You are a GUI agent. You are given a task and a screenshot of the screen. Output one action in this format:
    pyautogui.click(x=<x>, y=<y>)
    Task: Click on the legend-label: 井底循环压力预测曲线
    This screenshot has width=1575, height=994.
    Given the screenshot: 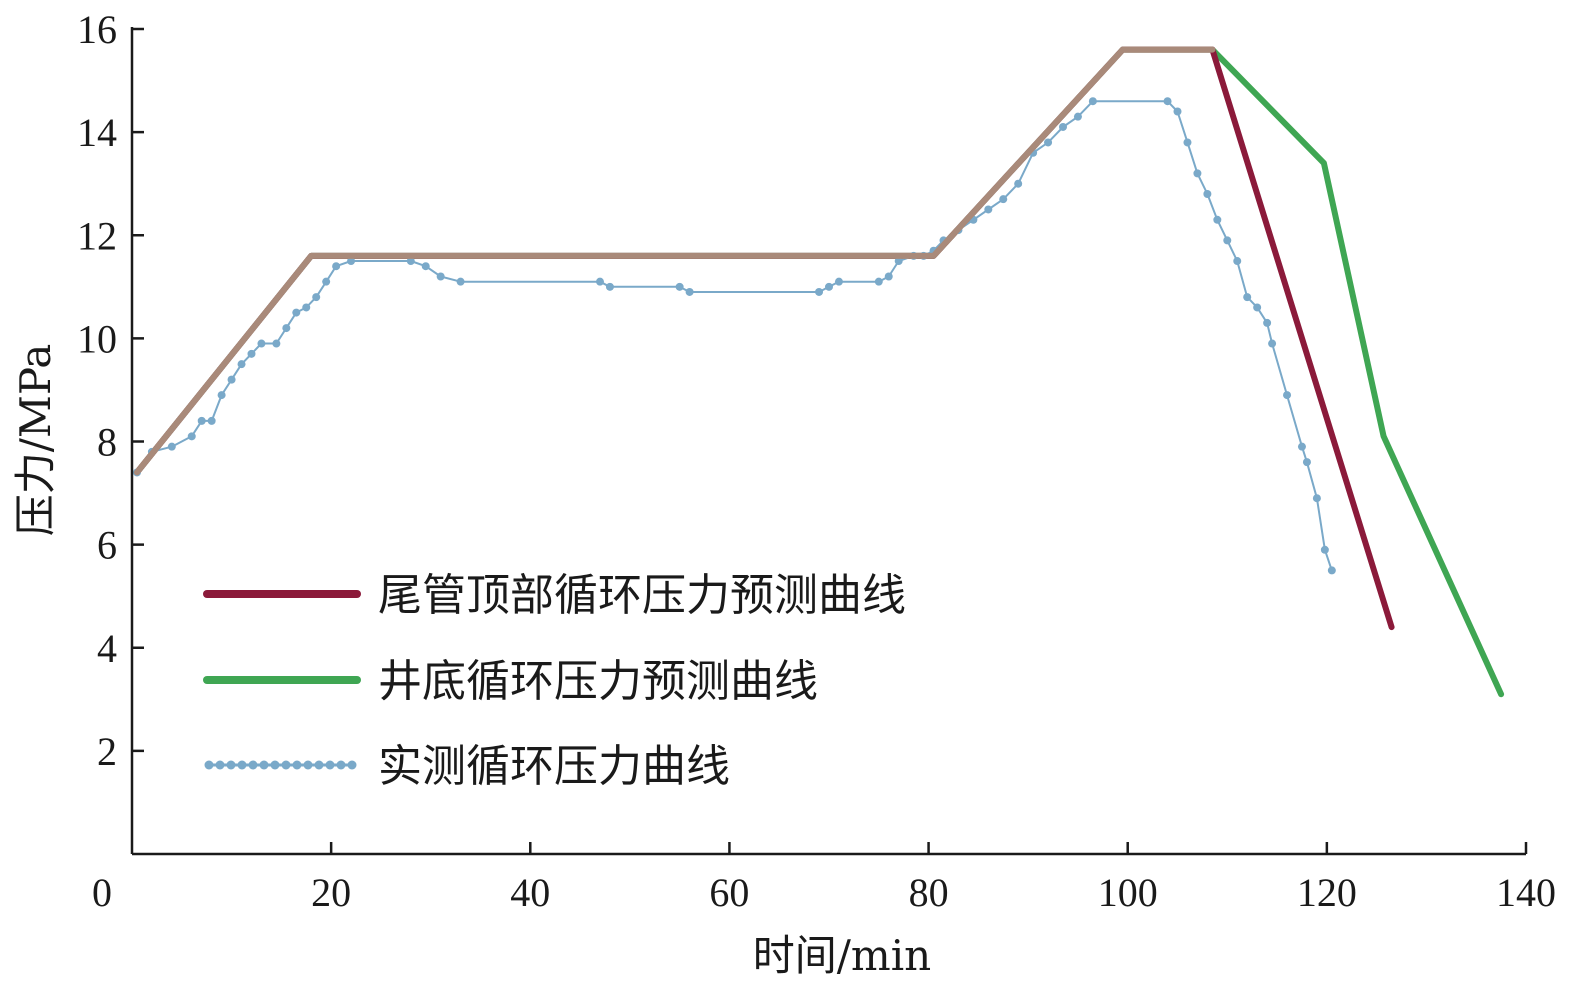 What is the action you would take?
    pyautogui.click(x=598, y=681)
    